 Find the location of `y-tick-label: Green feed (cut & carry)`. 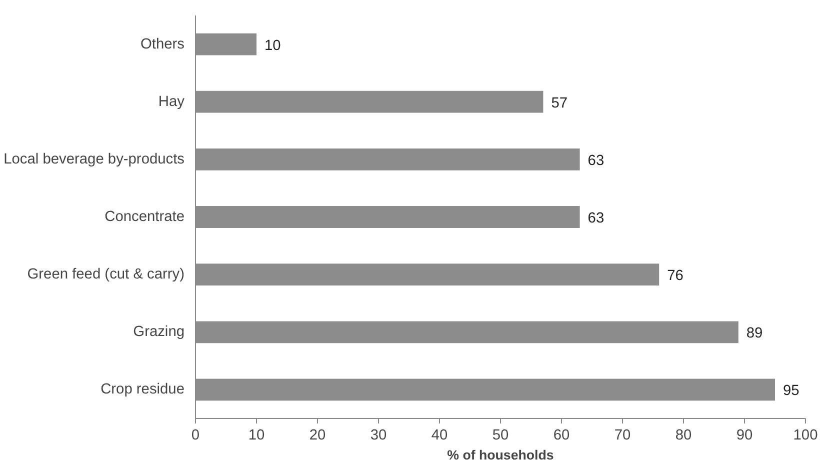

y-tick-label: Green feed (cut & carry) is located at coordinates (106, 274).